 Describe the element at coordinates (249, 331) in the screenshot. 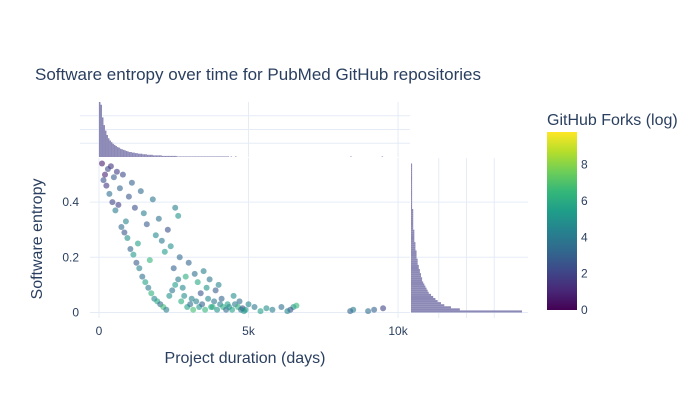

I see `x-tick-label: 5k` at that location.